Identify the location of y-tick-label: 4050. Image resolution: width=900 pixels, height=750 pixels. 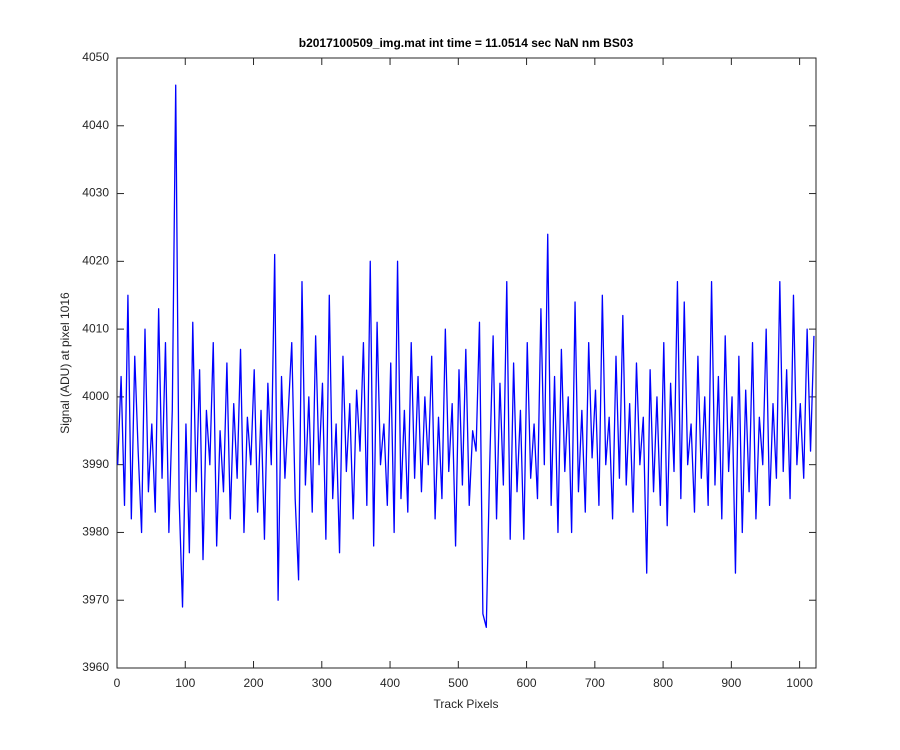
(95, 57).